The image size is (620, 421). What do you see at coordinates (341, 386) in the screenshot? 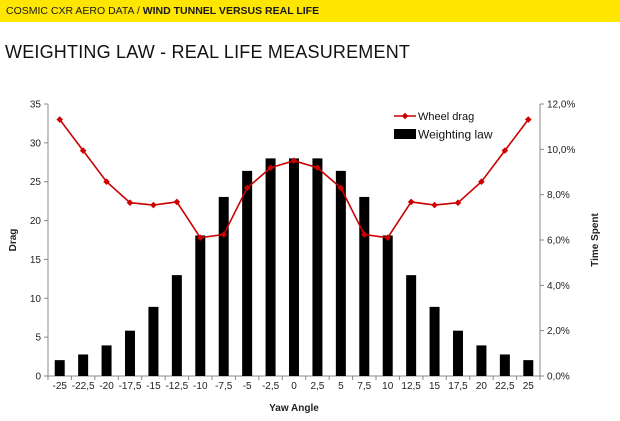
I see `x-tick-label: 5` at bounding box center [341, 386].